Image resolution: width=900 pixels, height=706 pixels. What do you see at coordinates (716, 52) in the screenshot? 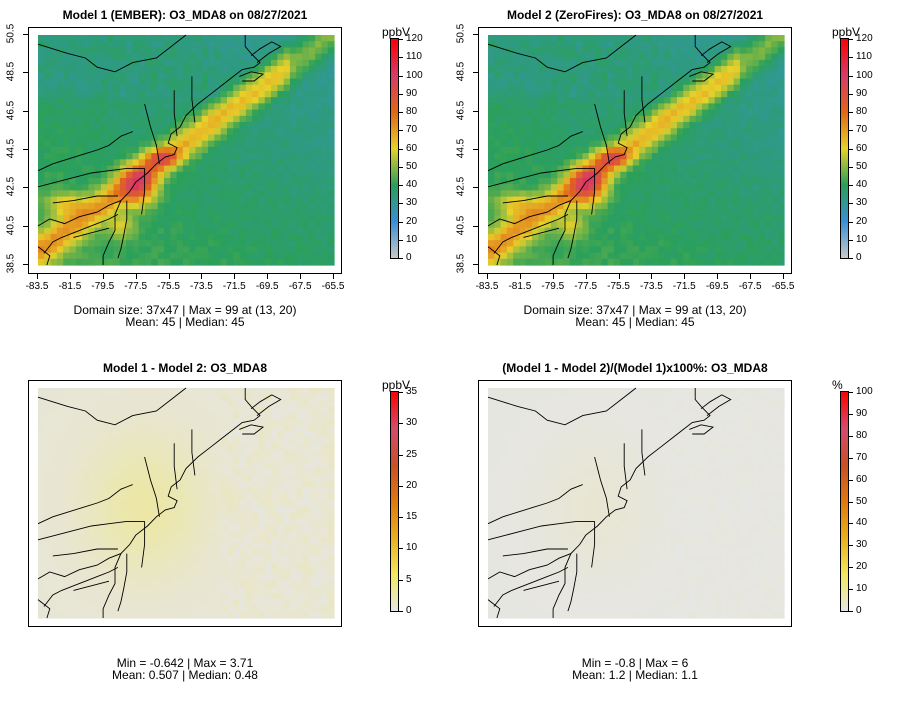
I see `boundary-line` at bounding box center [716, 52].